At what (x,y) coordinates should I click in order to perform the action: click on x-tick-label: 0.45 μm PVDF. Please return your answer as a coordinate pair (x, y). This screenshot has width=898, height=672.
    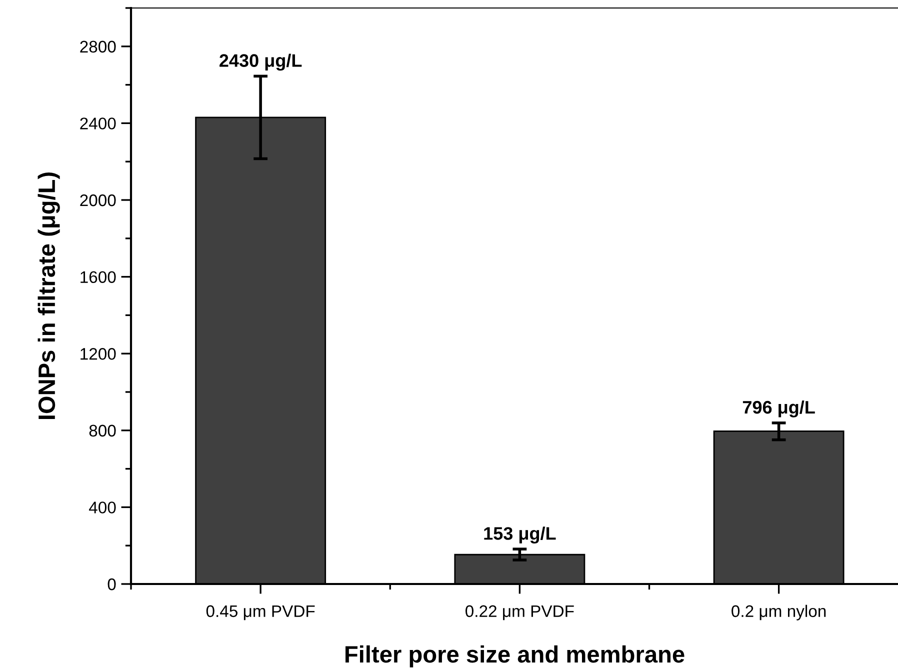
    Looking at the image, I should click on (260, 612).